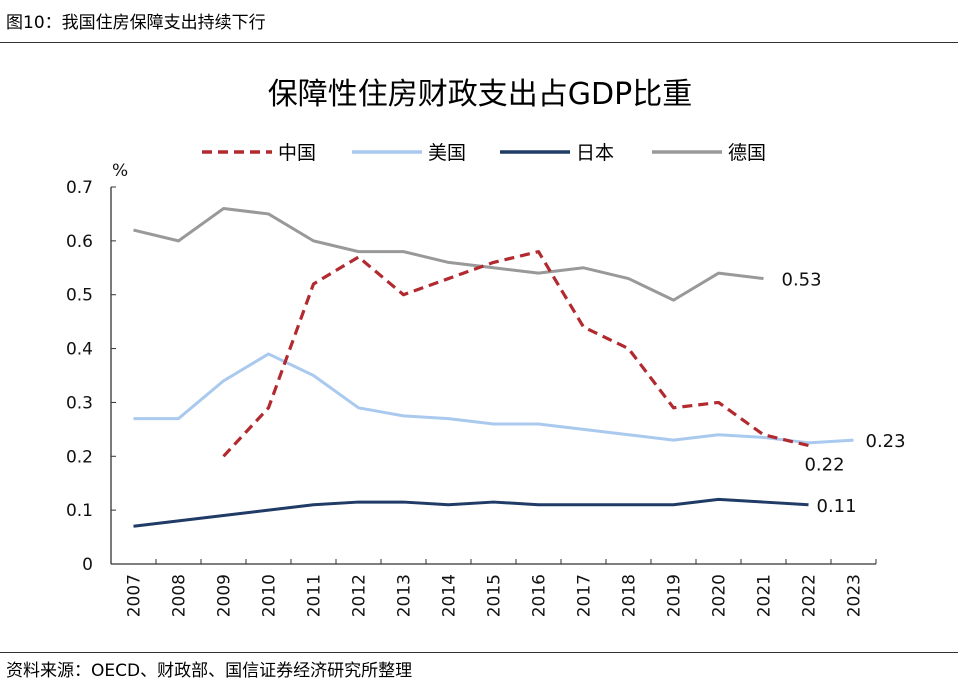  I want to click on y-axis-unit: %, so click(120, 171).